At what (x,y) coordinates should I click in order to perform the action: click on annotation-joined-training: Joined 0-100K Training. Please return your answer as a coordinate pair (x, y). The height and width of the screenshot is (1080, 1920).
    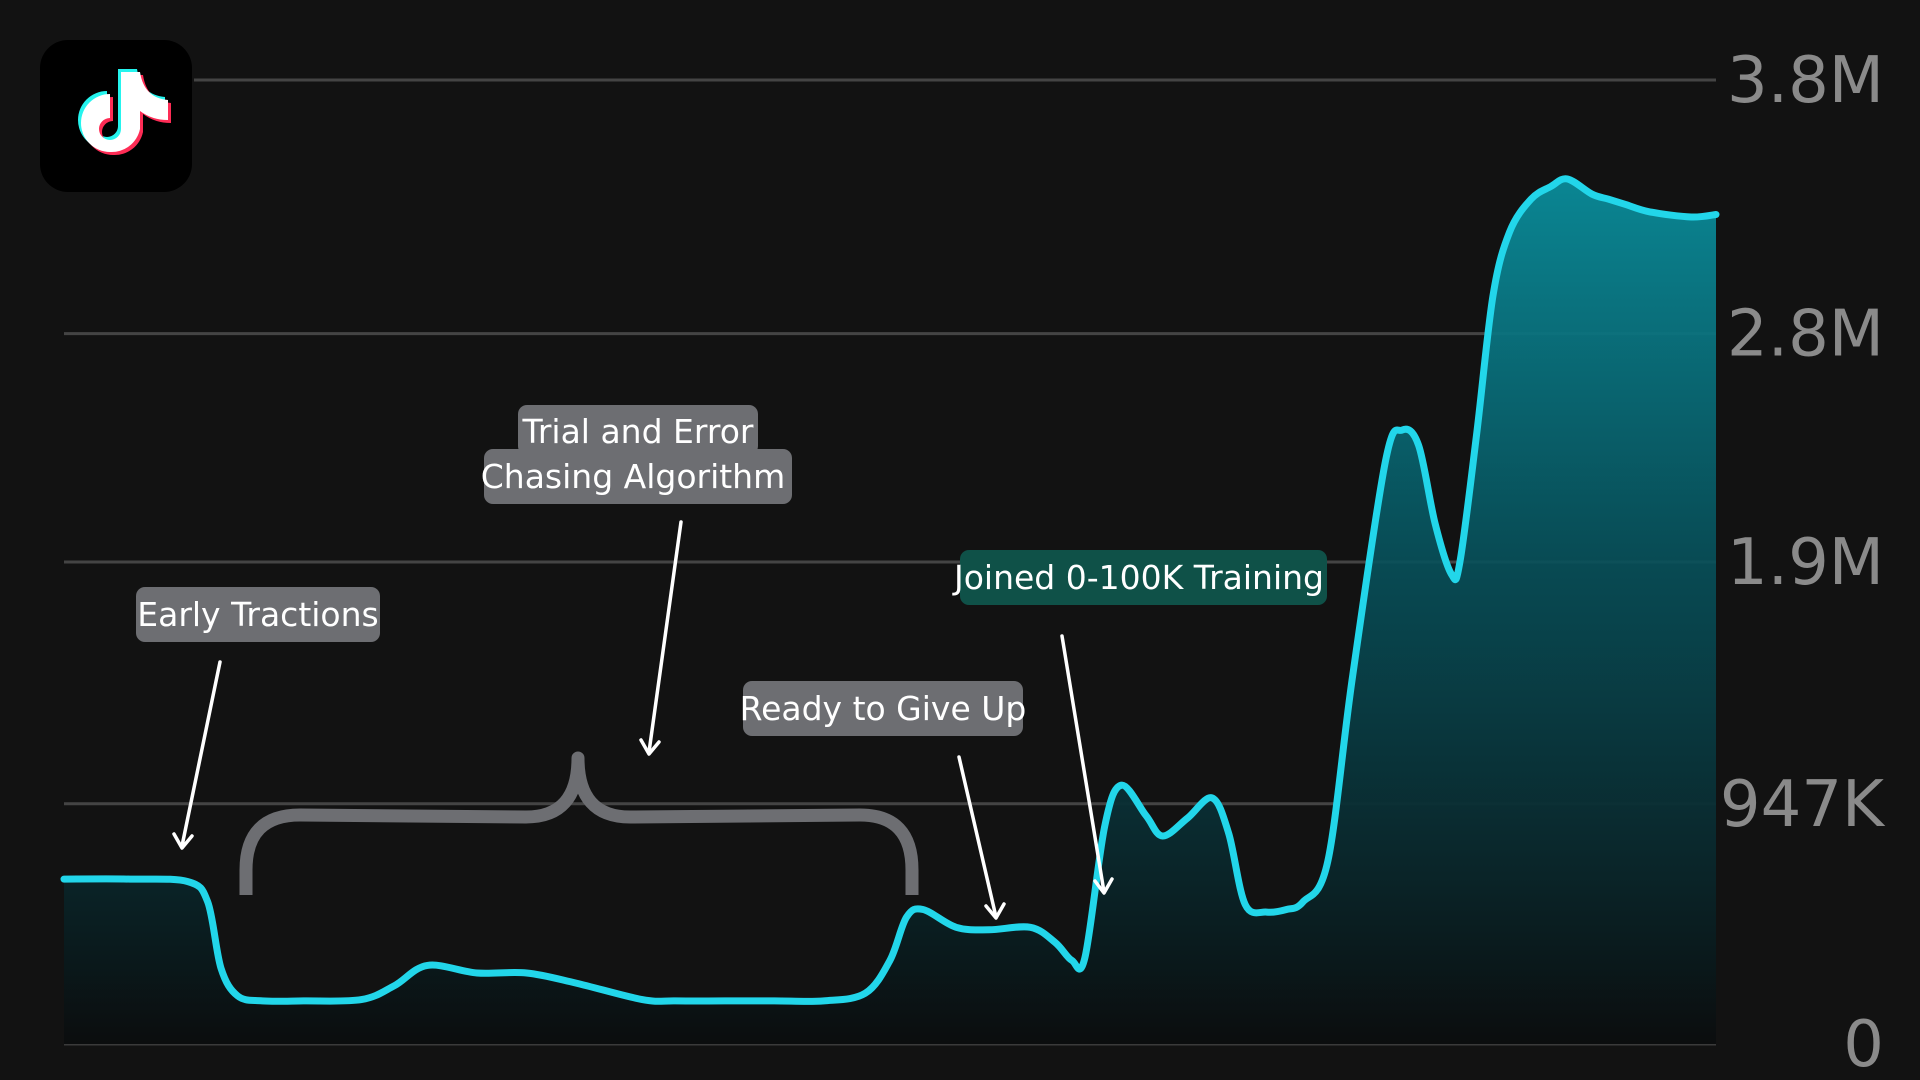
    Looking at the image, I should click on (1139, 577).